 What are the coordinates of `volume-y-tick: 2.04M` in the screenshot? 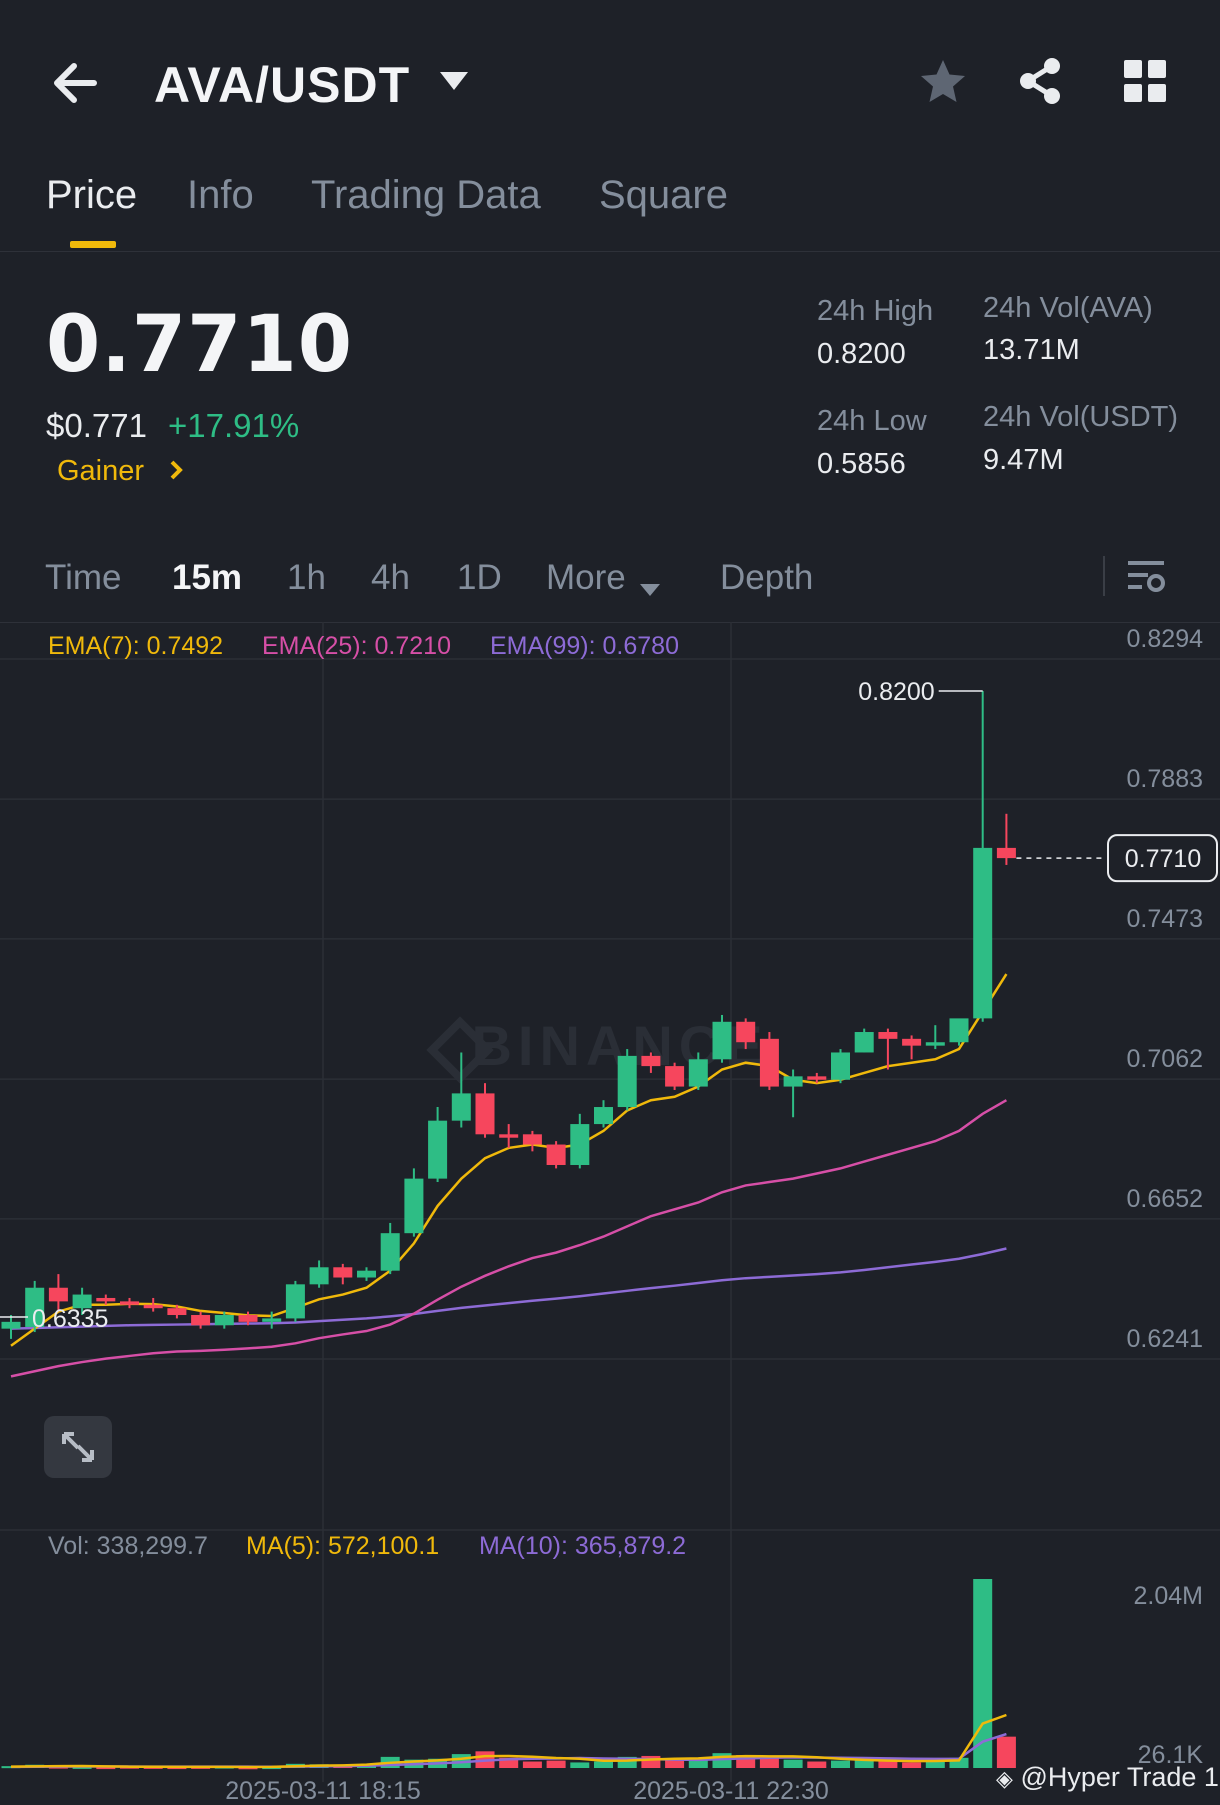 It's located at (1168, 1596).